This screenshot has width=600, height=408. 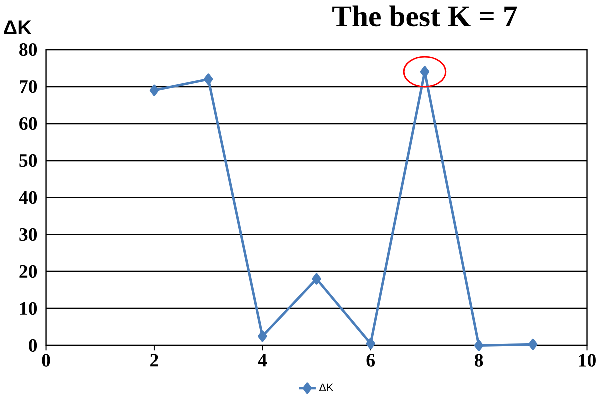 What do you see at coordinates (18, 27) in the screenshot?
I see `y-axis-title: ΔK` at bounding box center [18, 27].